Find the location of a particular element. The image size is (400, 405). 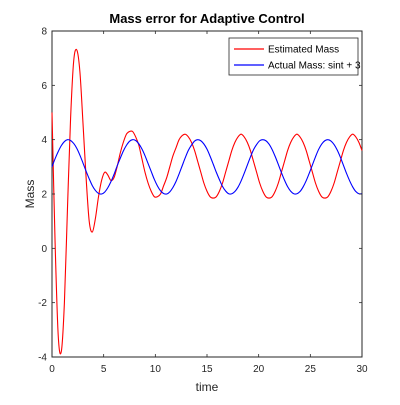

legend-label-actual-mass: Actual Mass: sint + 3 is located at coordinates (314, 66).